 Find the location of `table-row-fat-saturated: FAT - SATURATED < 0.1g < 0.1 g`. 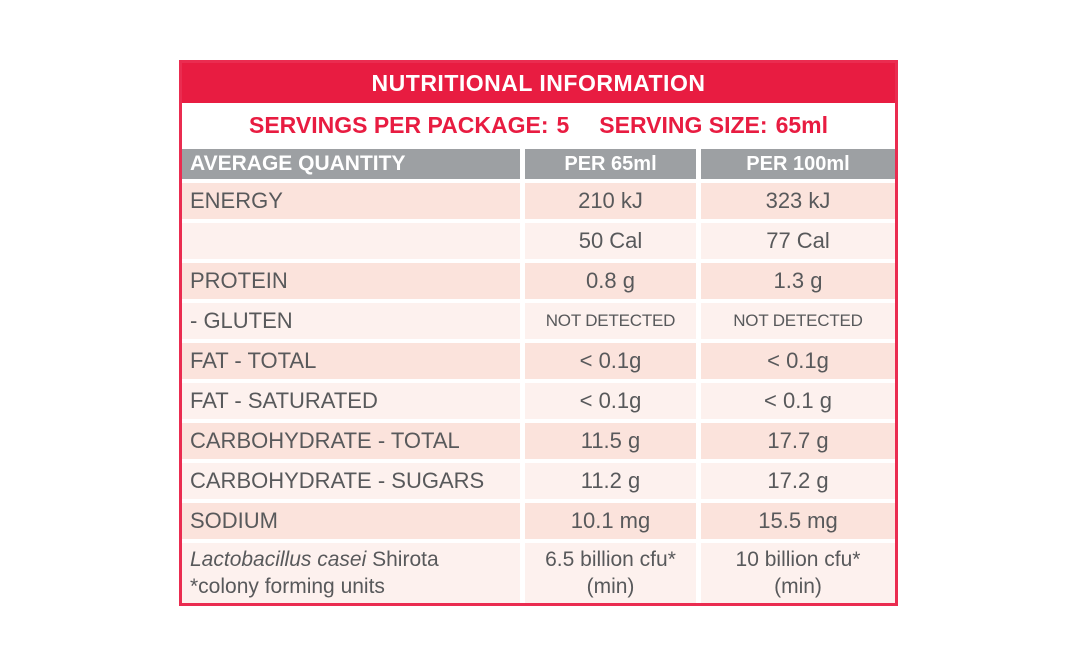

table-row-fat-saturated: FAT - SATURATED < 0.1g < 0.1 g is located at coordinates (538, 401).